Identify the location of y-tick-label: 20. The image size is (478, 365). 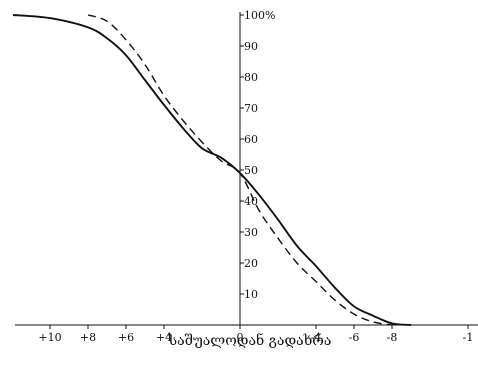
(251, 263).